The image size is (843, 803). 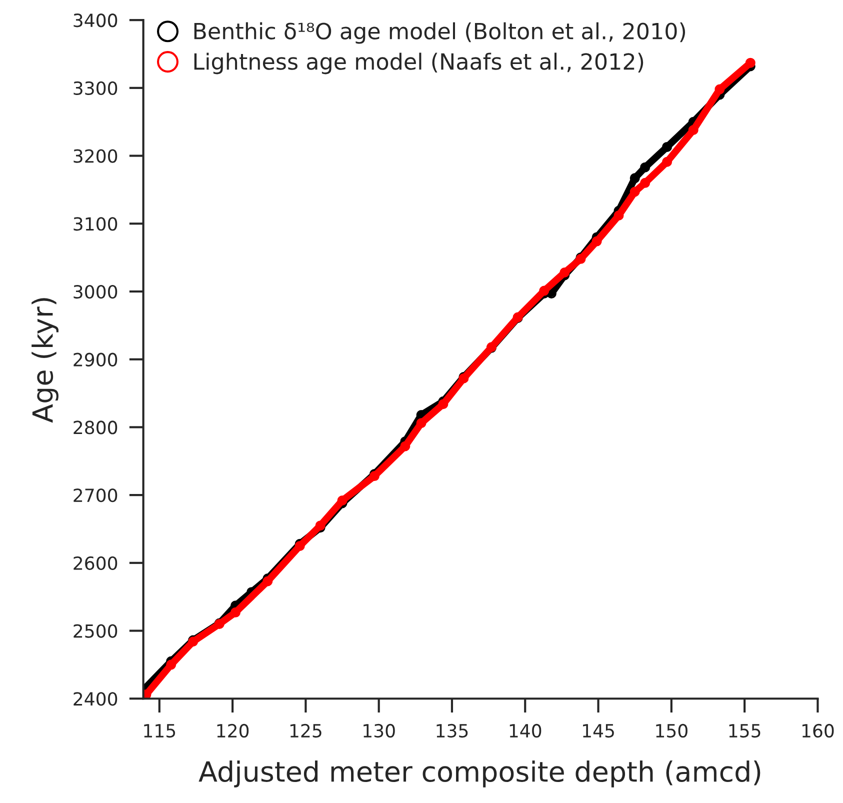 I want to click on x-tick-label: 155, so click(x=744, y=731).